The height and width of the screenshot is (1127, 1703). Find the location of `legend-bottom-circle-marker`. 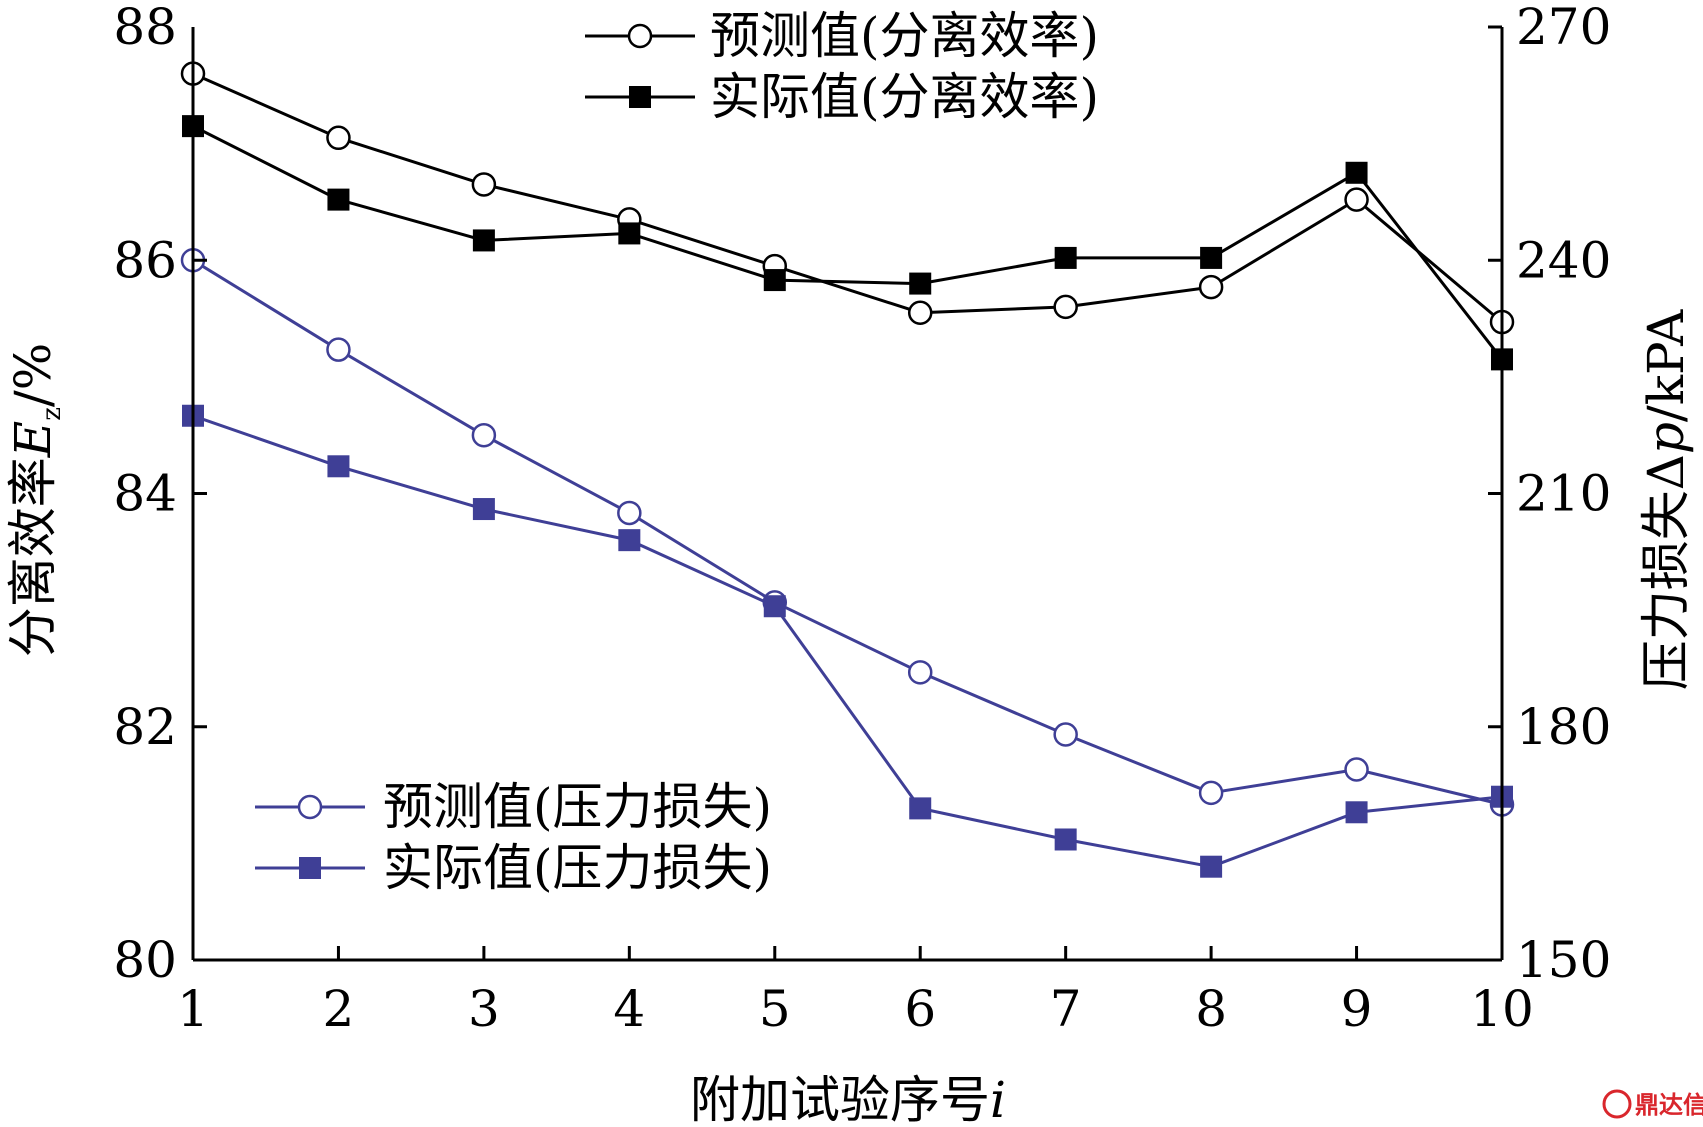

legend-bottom-circle-marker is located at coordinates (310, 807).